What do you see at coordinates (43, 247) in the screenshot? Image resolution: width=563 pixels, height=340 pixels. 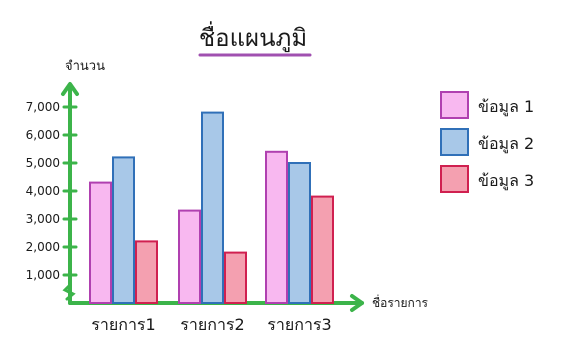 I see `y-tick-label: 2,000` at bounding box center [43, 247].